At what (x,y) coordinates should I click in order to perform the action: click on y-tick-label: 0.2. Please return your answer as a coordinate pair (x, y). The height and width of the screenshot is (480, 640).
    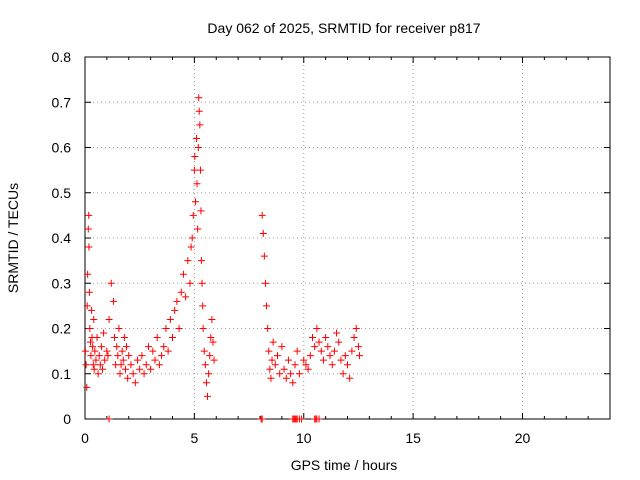
    Looking at the image, I should click on (62, 329).